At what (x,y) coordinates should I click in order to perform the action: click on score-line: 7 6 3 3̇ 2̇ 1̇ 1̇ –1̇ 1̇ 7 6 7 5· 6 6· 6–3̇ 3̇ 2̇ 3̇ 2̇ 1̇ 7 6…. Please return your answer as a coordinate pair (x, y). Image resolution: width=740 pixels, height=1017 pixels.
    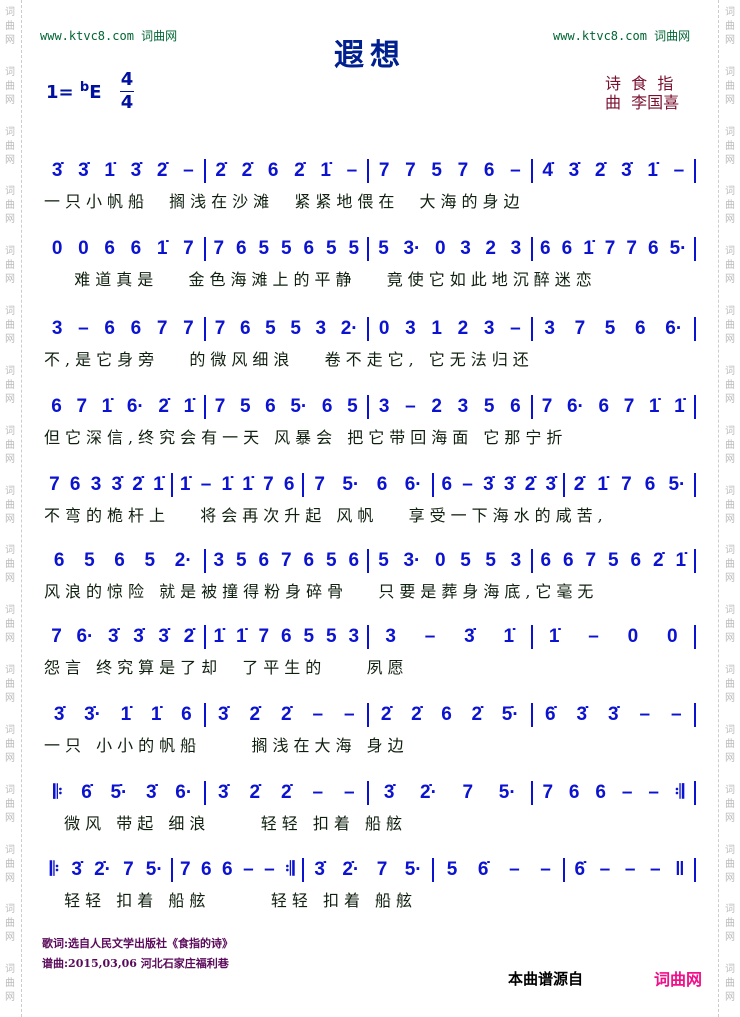
    Looking at the image, I should click on (371, 499).